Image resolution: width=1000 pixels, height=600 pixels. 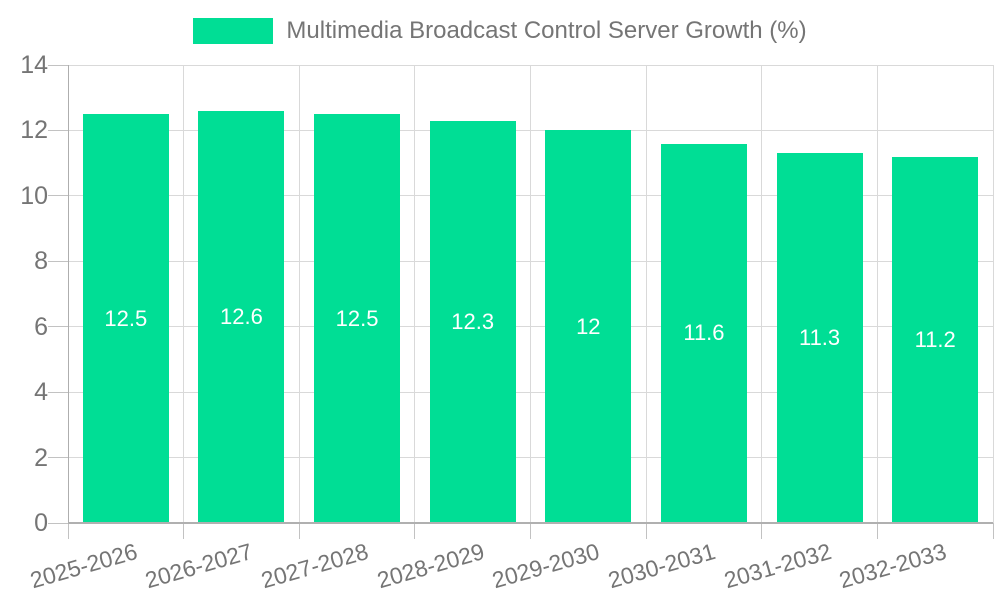 I want to click on x-axis-category-label: 2031-2032, so click(x=777, y=566).